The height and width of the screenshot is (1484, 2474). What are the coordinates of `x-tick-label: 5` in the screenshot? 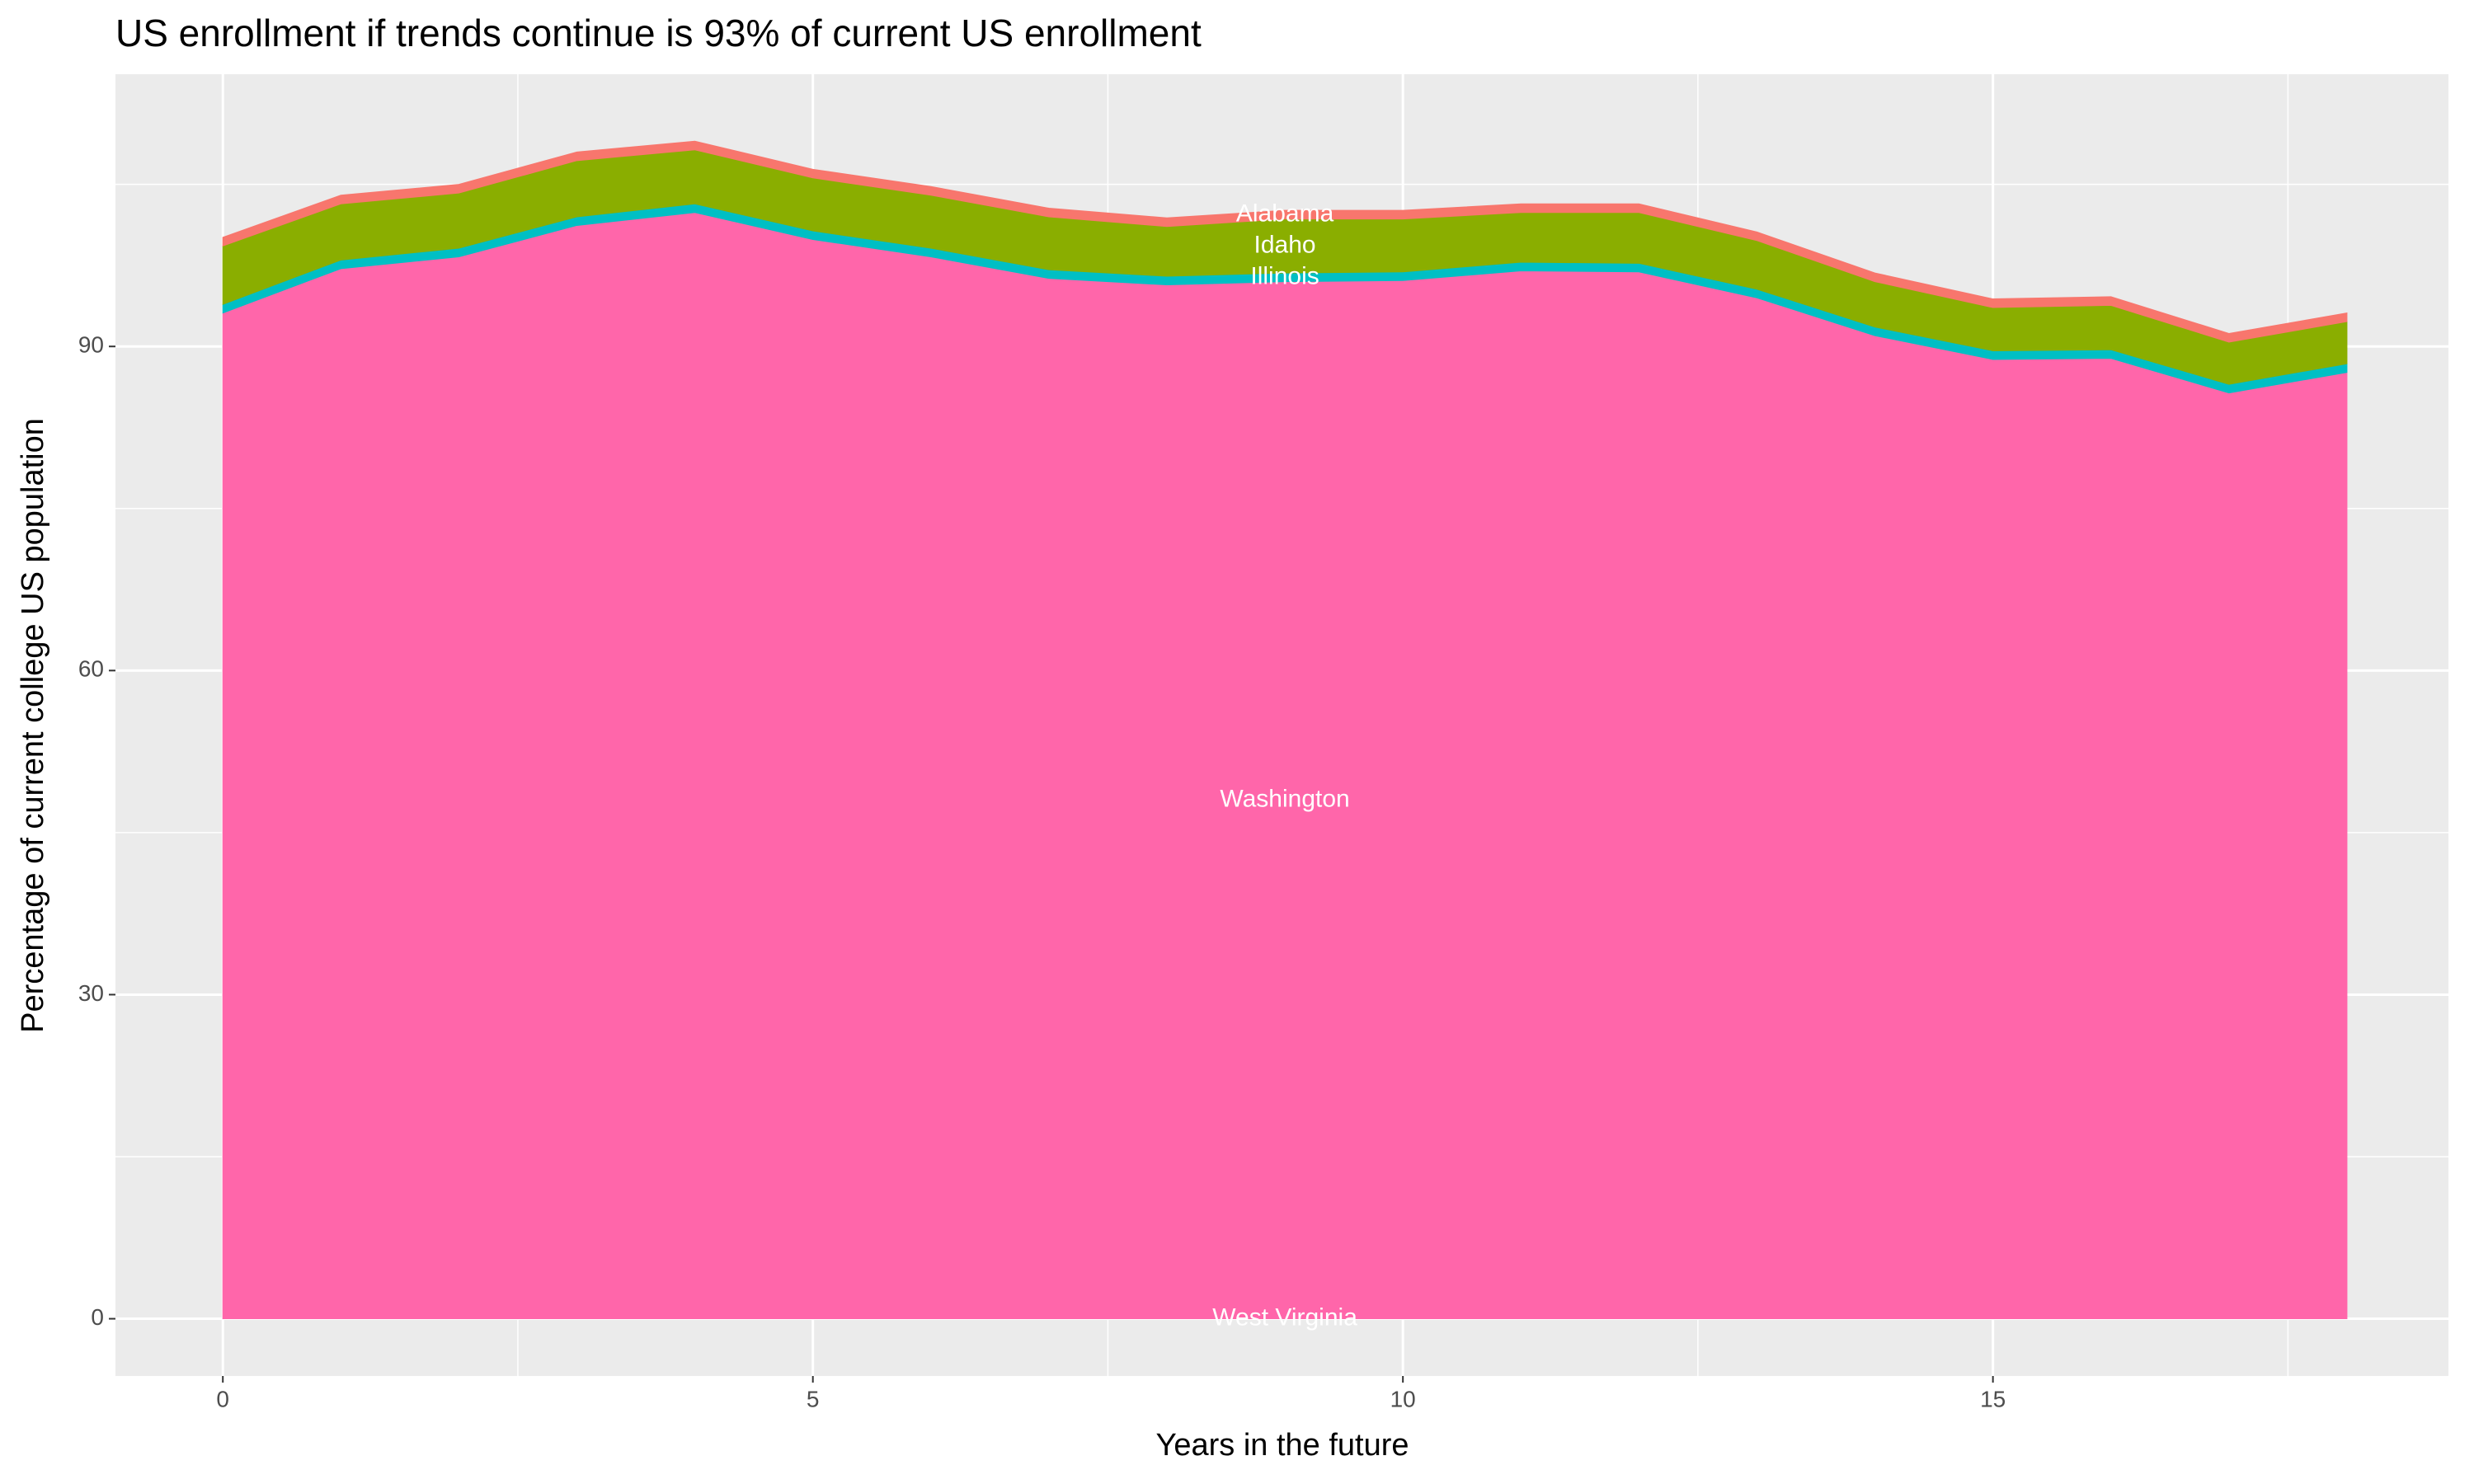 It's located at (813, 1398).